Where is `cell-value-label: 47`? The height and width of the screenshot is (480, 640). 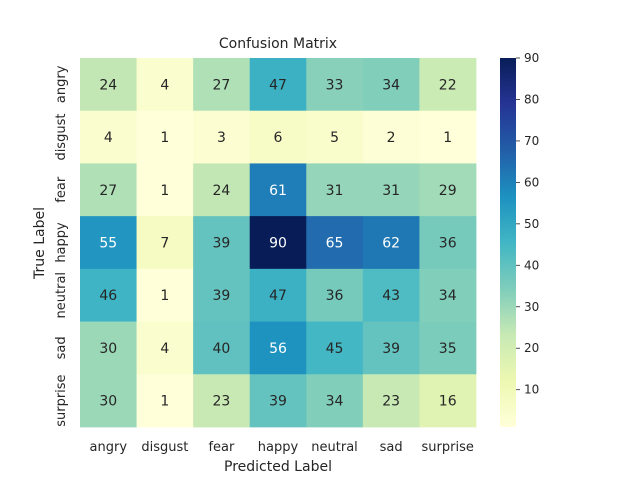
cell-value-label: 47 is located at coordinates (278, 296).